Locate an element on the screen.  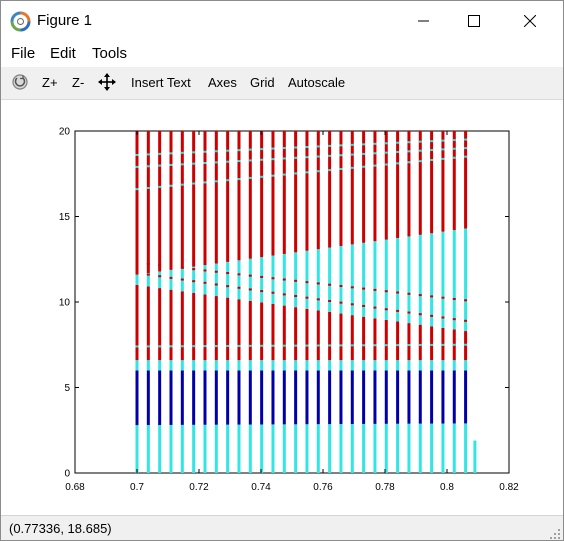
maximize-button is located at coordinates (474, 21).